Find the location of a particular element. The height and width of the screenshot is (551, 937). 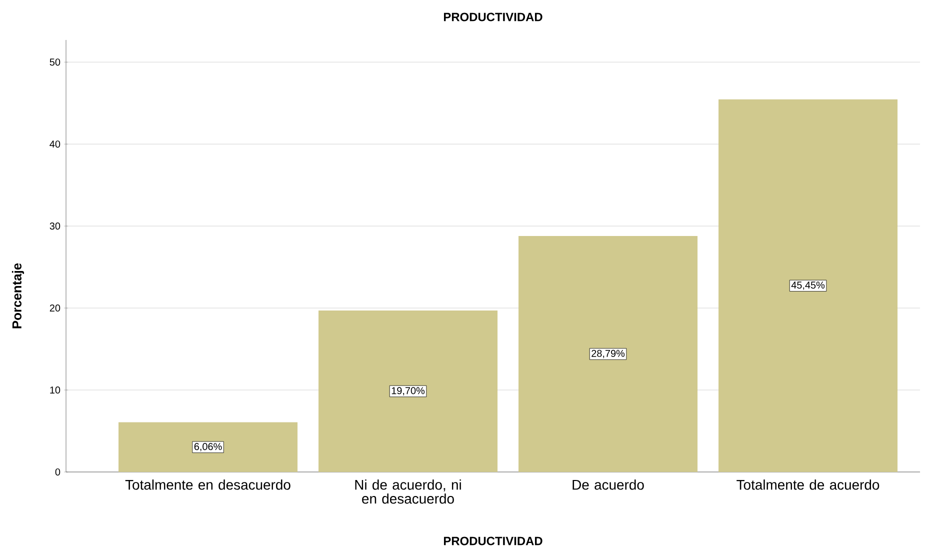

x-tick-label: De acuerdo is located at coordinates (608, 485).